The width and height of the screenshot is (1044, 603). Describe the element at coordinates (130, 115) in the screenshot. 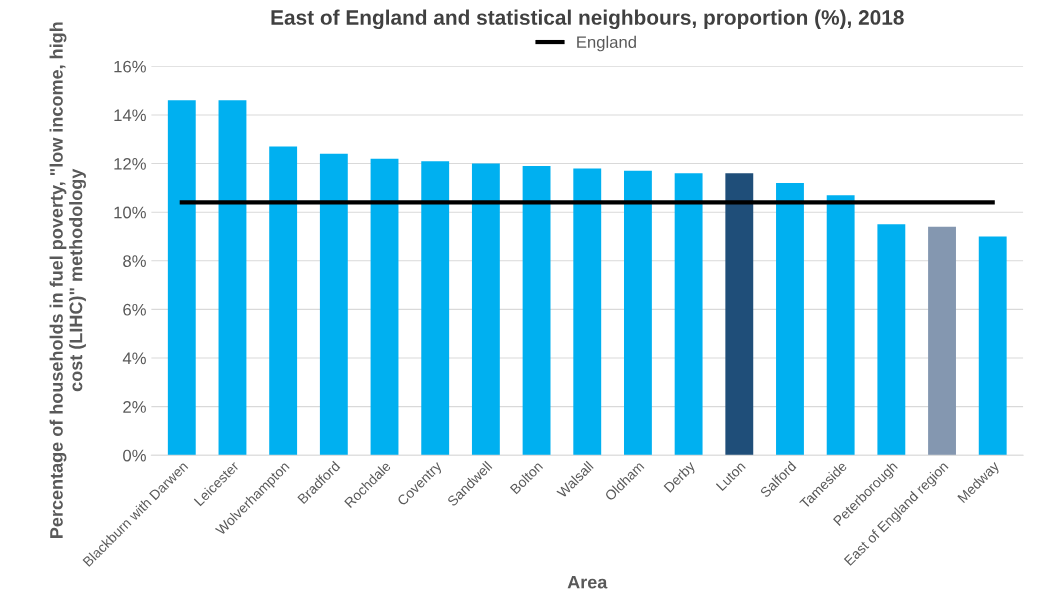

I see `y-tick-label: 14%` at that location.